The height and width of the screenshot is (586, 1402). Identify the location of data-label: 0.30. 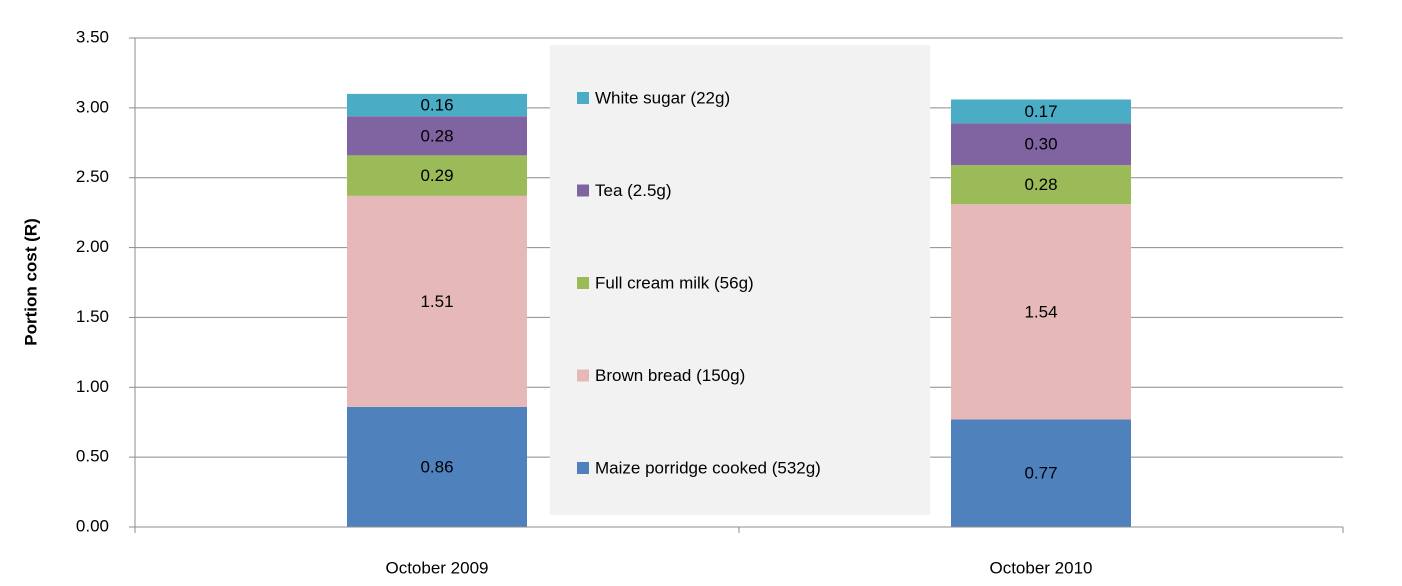
(1040, 144).